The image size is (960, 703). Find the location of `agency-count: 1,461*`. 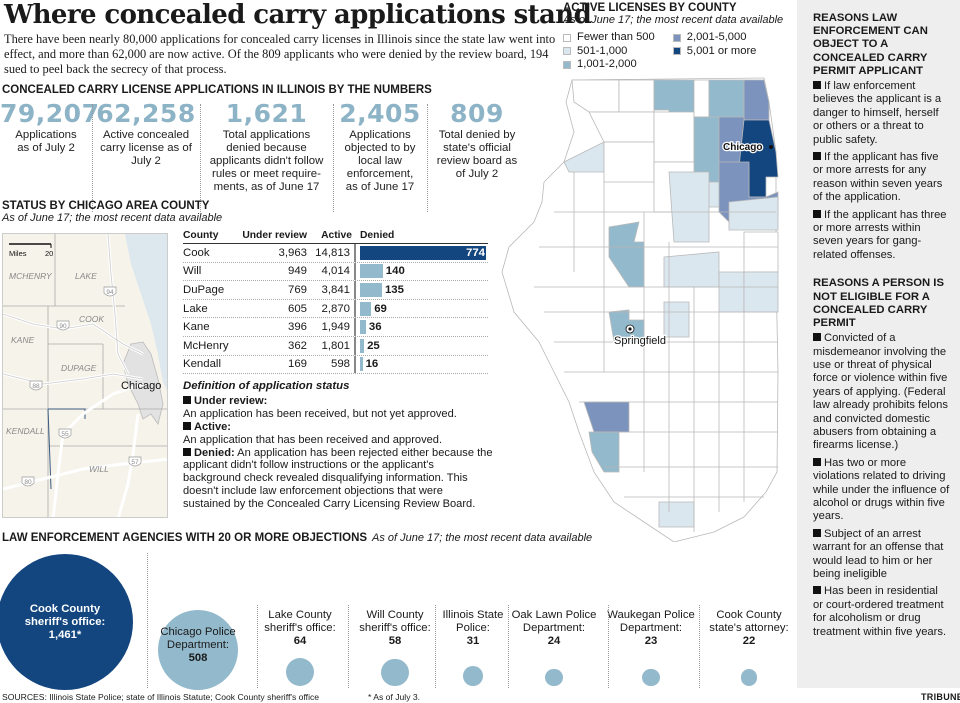

agency-count: 1,461* is located at coordinates (65, 635).